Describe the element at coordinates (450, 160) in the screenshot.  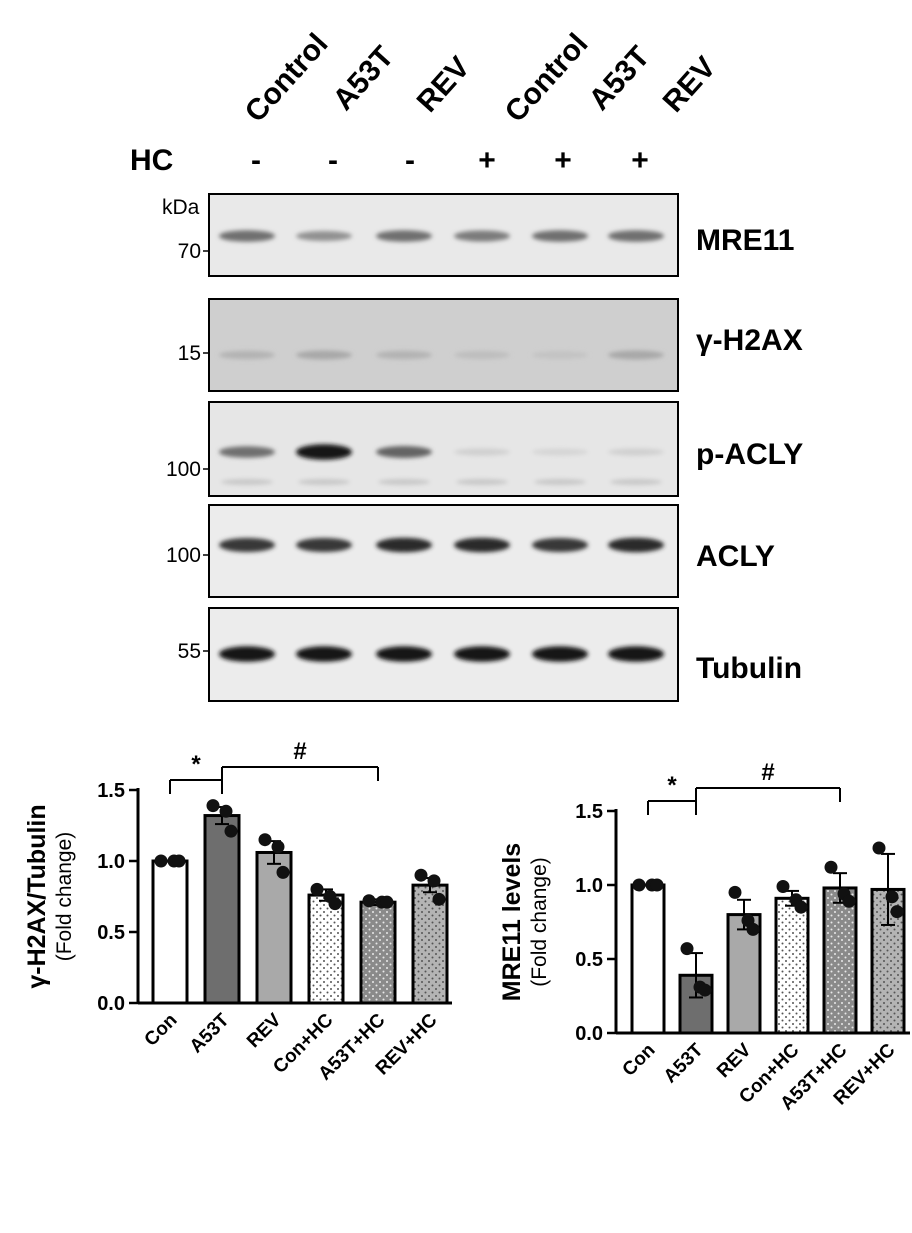
I see `treatment-signs: - - - + + +` at that location.